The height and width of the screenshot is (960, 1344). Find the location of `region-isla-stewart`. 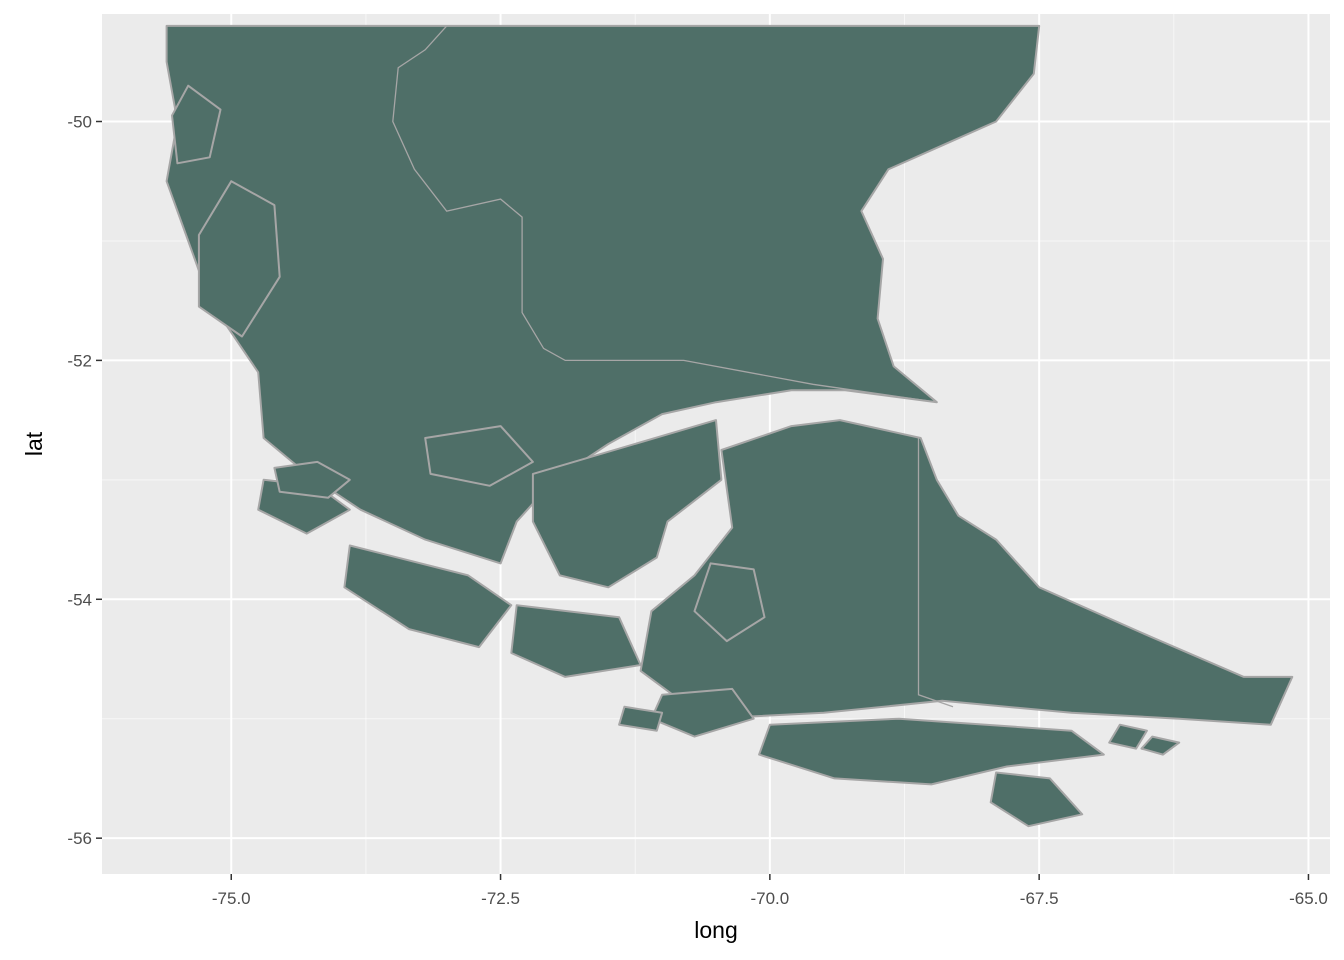

region-isla-stewart is located at coordinates (641, 718).